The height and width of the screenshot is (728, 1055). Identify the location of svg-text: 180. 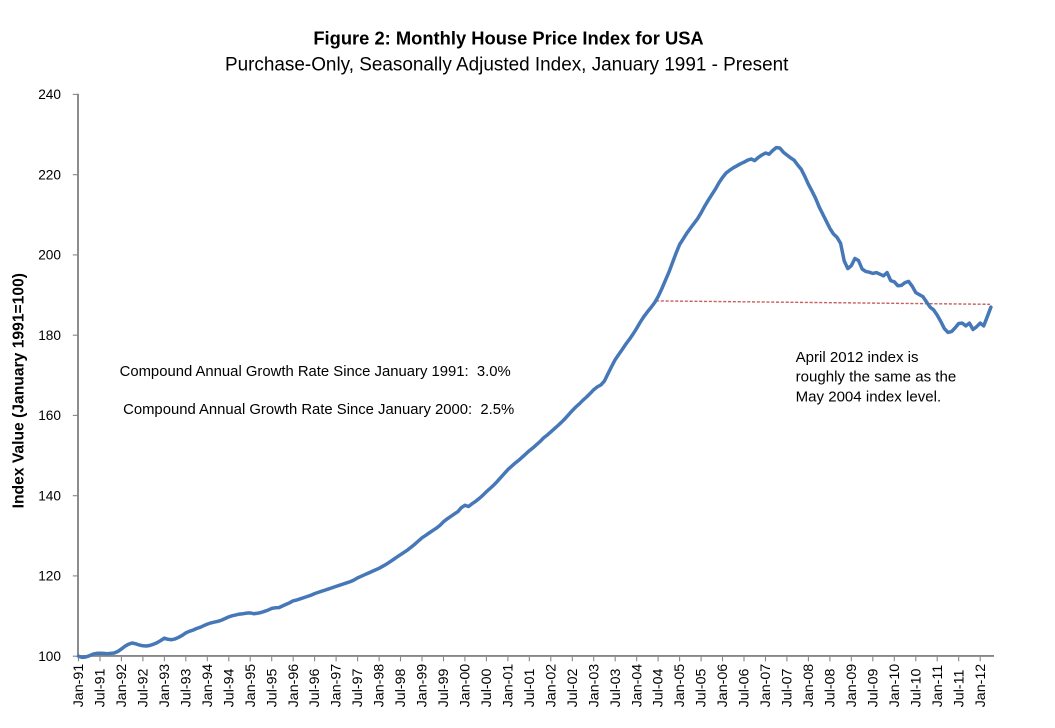
(49, 335).